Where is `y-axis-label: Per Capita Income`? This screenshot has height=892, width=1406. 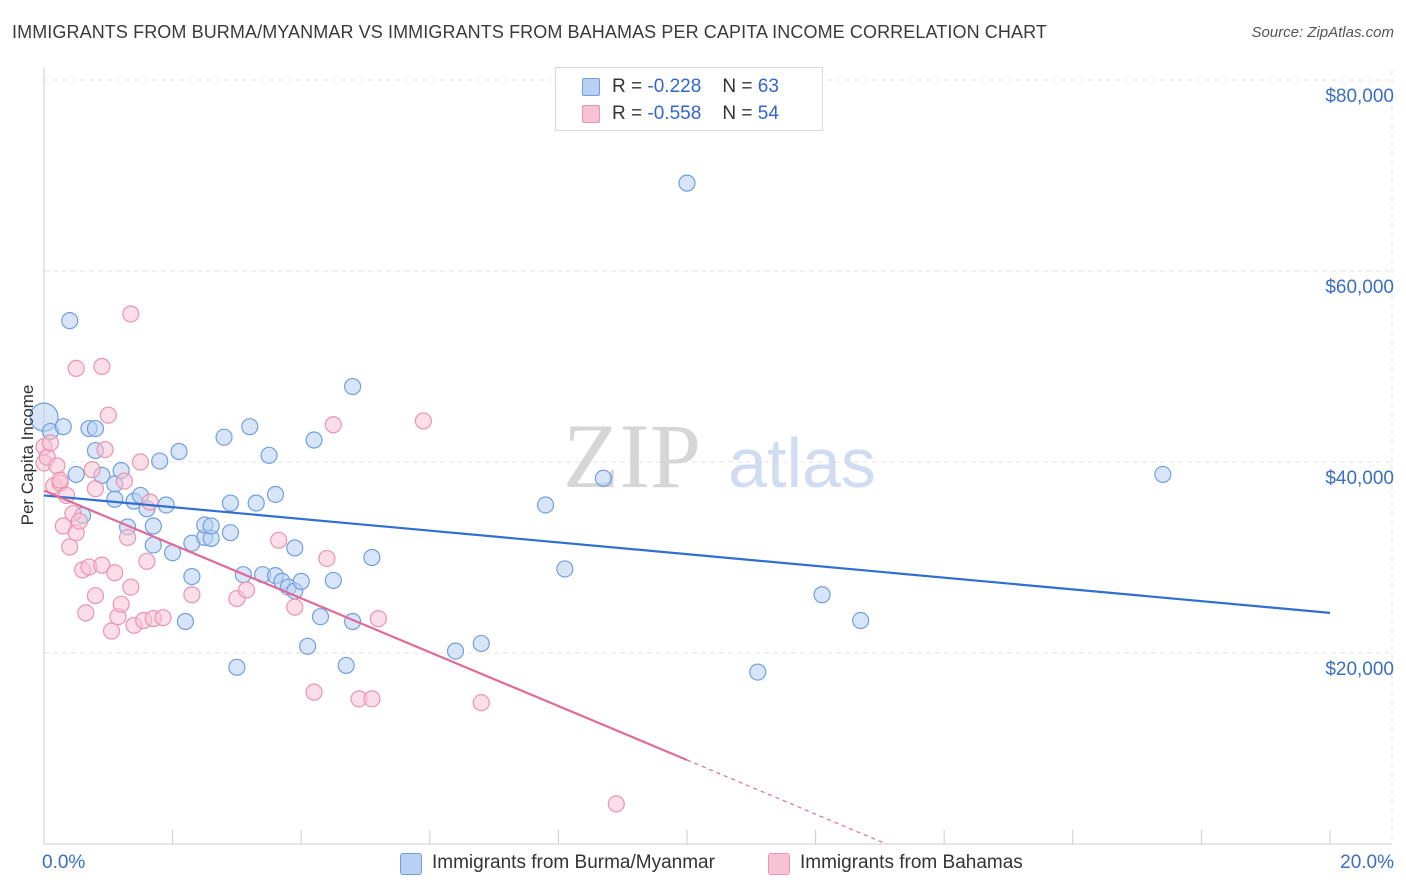
y-axis-label: Per Capita Income is located at coordinates (27, 455).